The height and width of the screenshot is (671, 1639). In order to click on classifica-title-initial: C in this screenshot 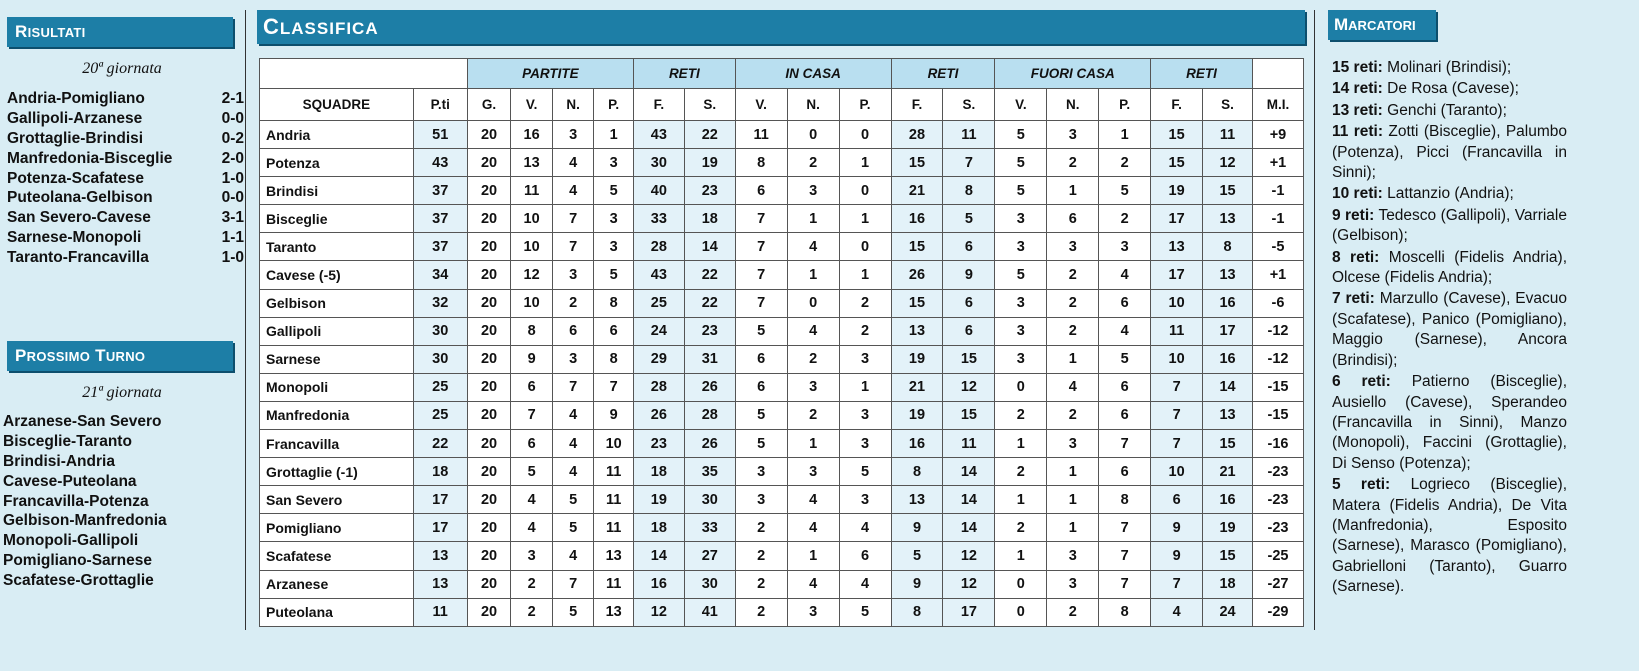, I will do `click(271, 26)`.